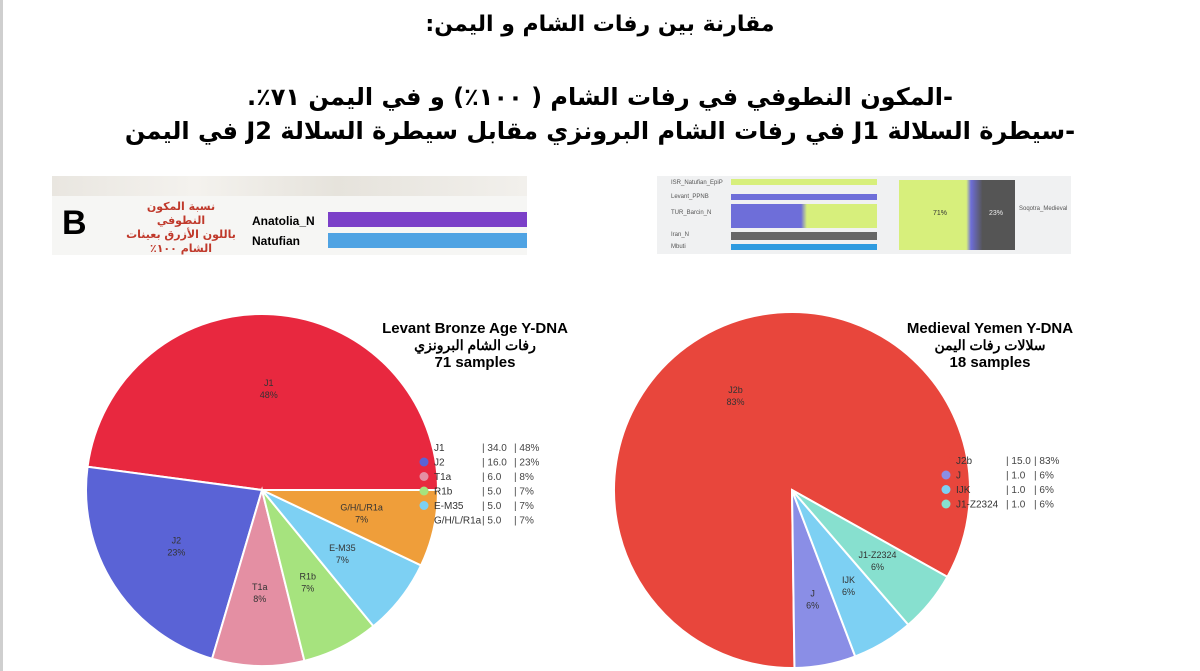  I want to click on legend-label: R1b, so click(443, 492).